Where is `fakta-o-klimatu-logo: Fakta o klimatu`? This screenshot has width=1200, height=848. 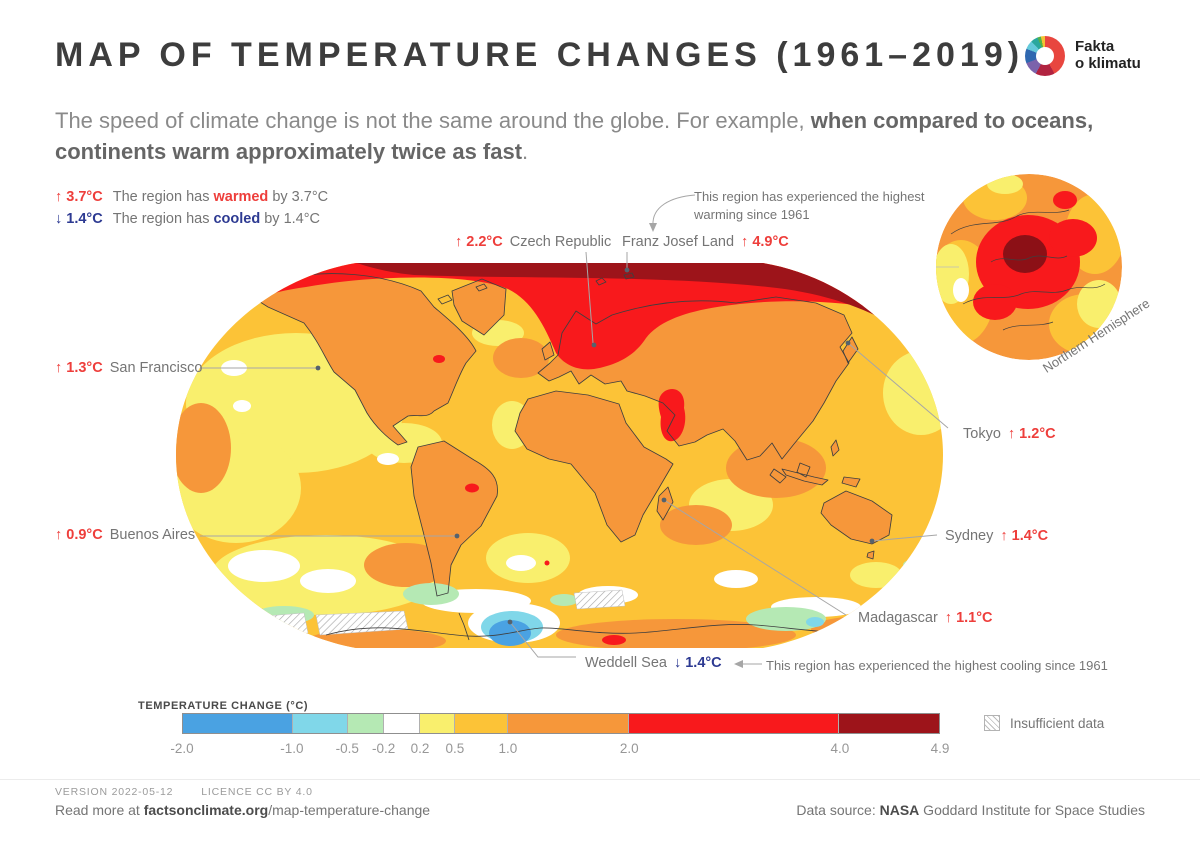 fakta-o-klimatu-logo: Fakta o klimatu is located at coordinates (1083, 56).